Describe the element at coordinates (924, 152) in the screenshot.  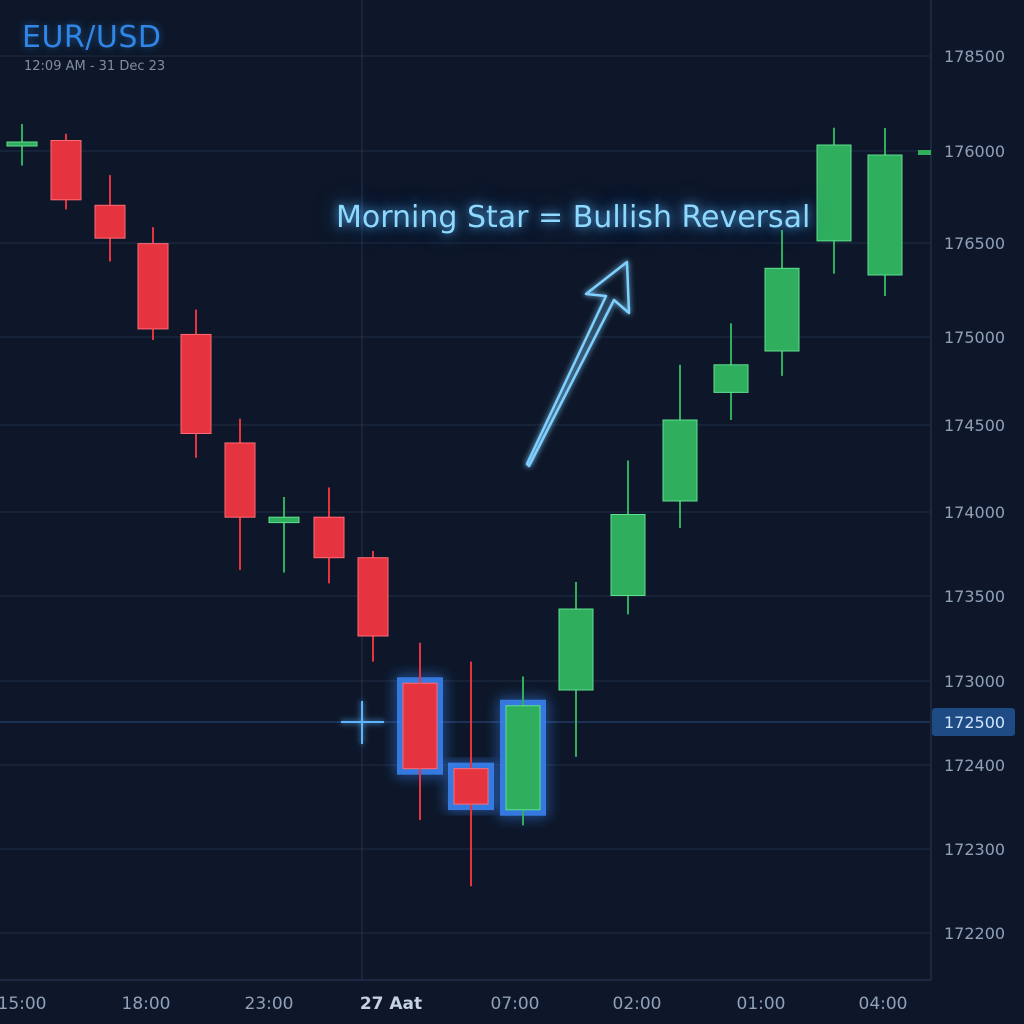
I see `last-price-marker` at that location.